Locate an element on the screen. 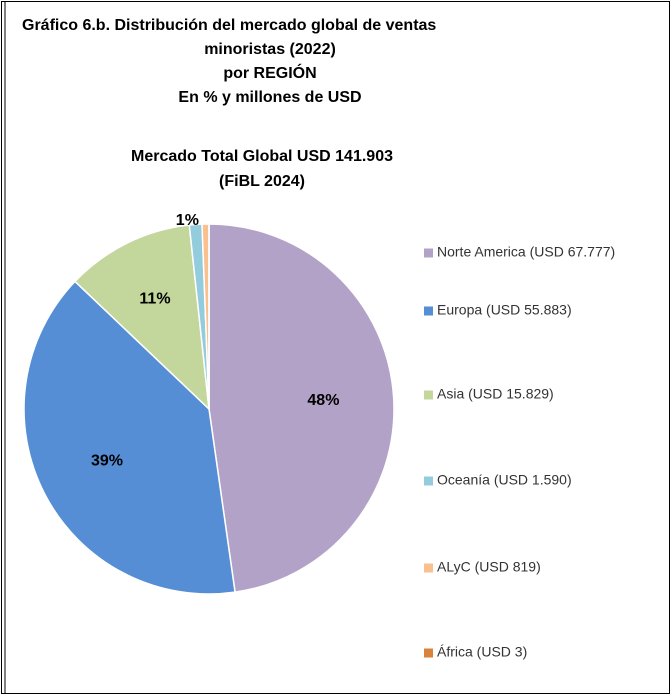  chart-subtitle: (FiBL 2024) is located at coordinates (262, 181).